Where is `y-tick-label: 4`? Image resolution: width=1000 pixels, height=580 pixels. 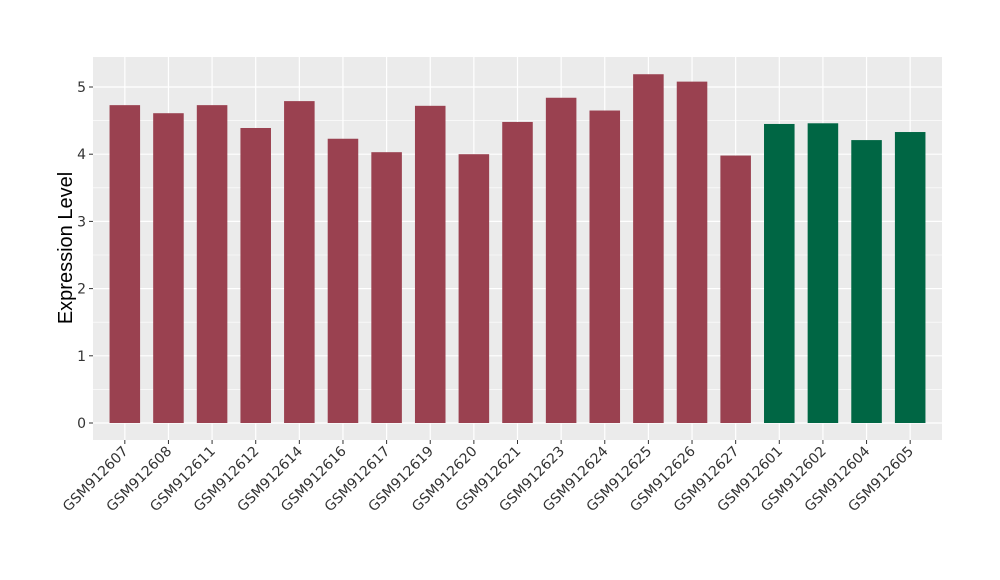 y-tick-label: 4 is located at coordinates (81, 155).